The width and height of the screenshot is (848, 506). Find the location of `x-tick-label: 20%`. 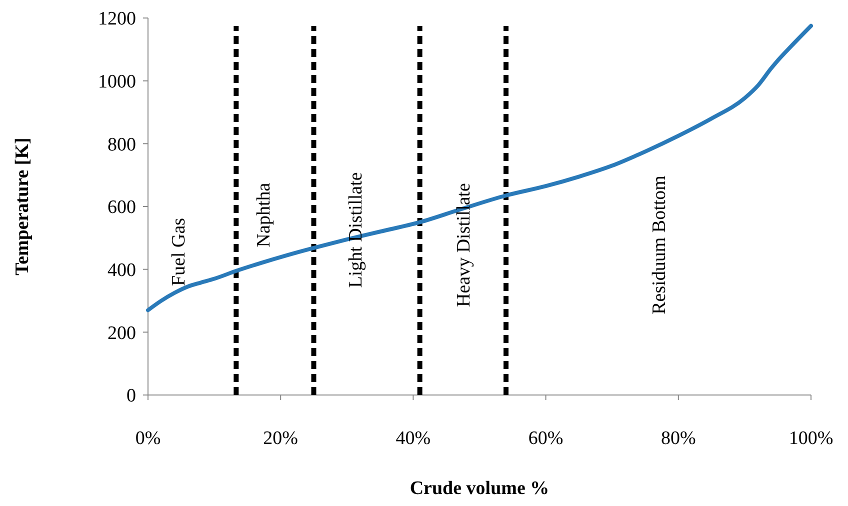

x-tick-label: 20% is located at coordinates (280, 438).